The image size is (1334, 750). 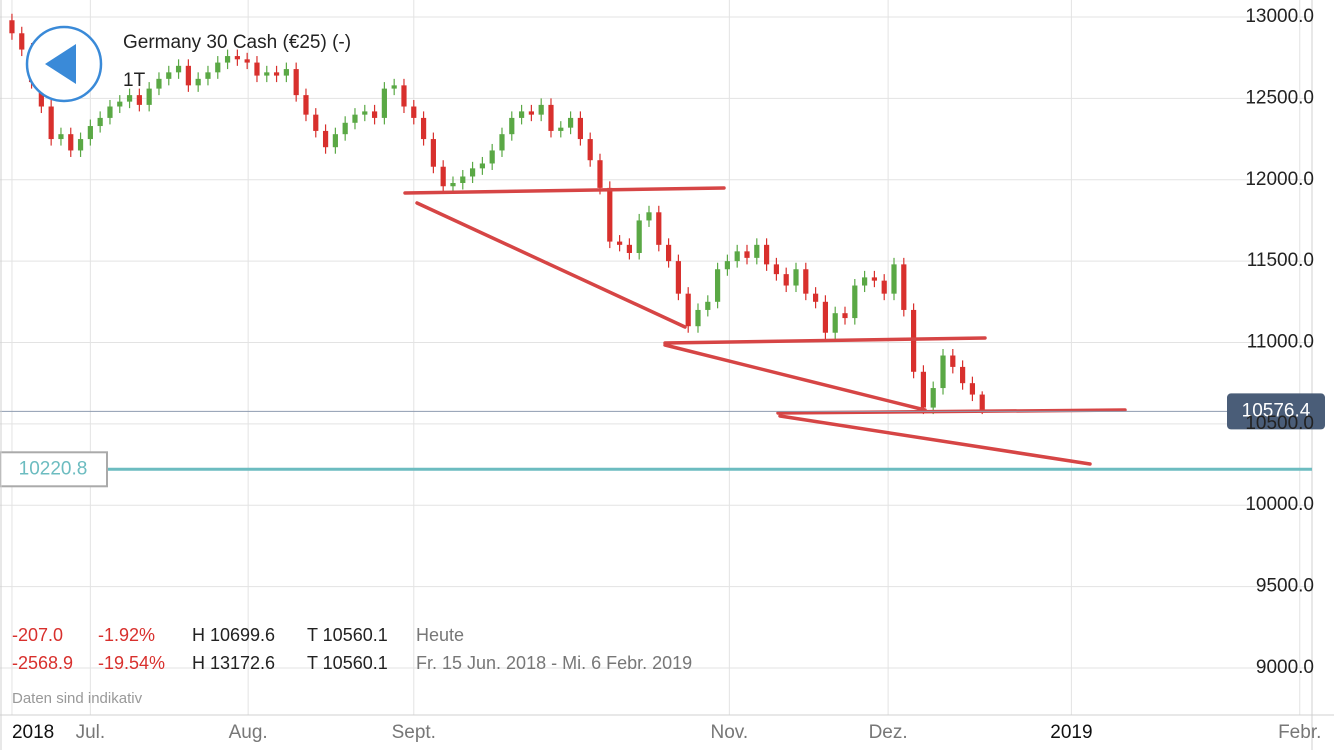 I want to click on x-tick-label: Sept., so click(x=414, y=732).